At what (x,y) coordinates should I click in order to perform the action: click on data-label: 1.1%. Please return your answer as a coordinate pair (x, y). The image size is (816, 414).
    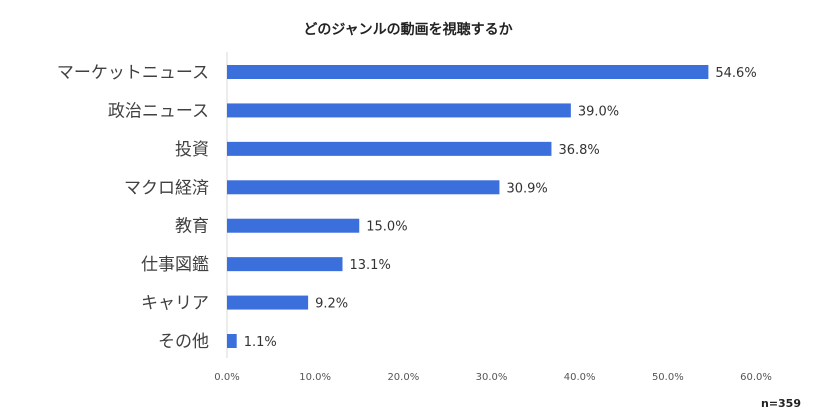
    Looking at the image, I should click on (260, 342).